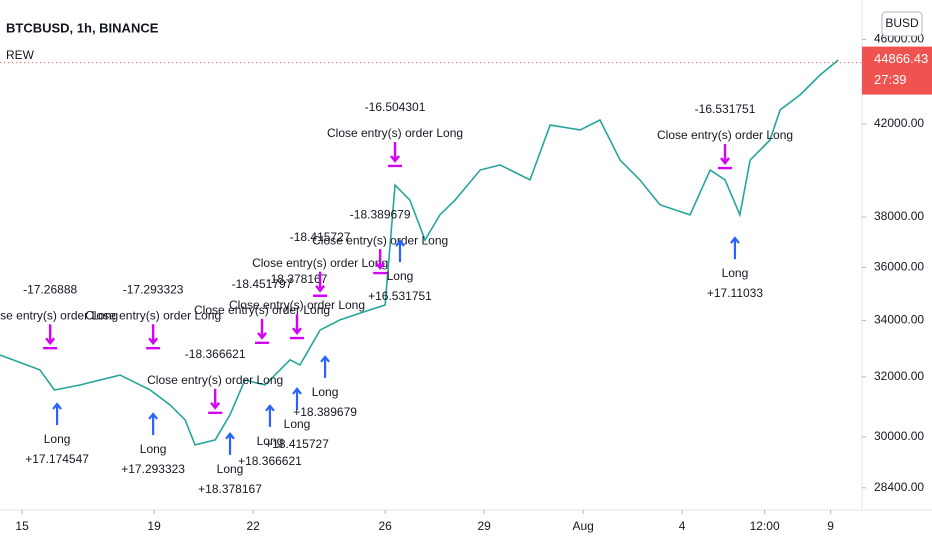  Describe the element at coordinates (395, 107) in the screenshot. I see `close-profit: -16.504301` at that location.